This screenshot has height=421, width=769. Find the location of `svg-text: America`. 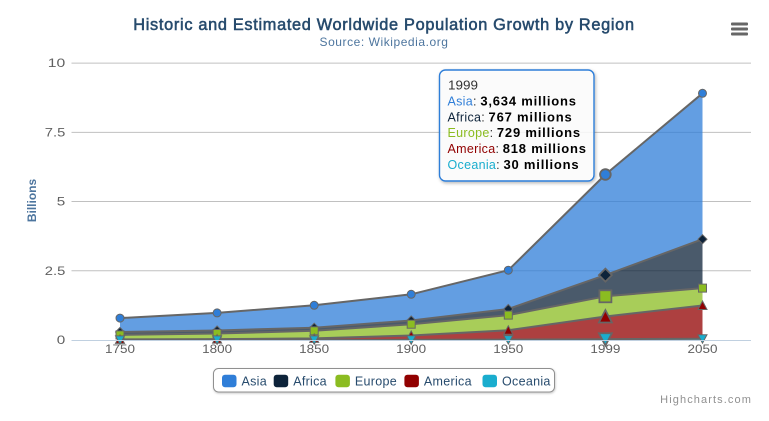

svg-text: America is located at coordinates (448, 382).